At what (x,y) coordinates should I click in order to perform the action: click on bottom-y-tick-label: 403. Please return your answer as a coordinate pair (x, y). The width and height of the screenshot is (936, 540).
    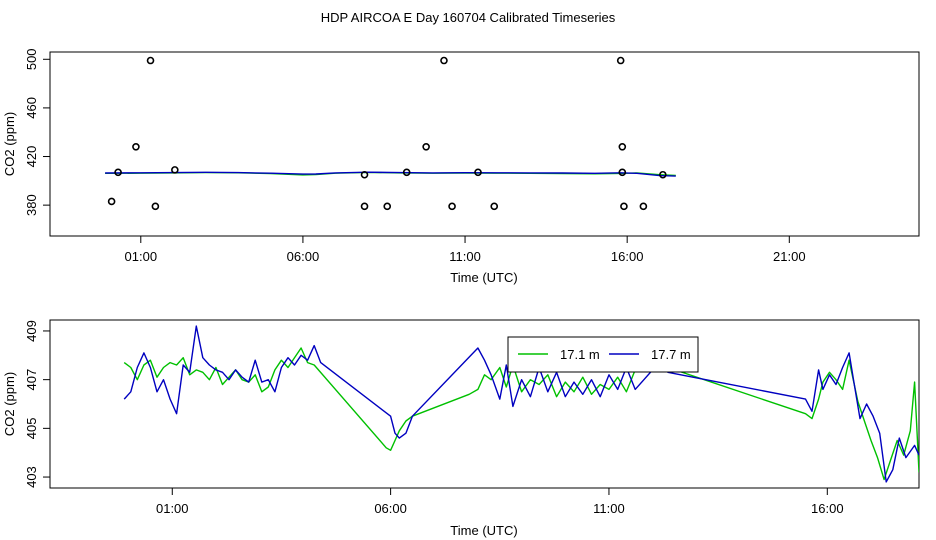
    Looking at the image, I should click on (31, 477).